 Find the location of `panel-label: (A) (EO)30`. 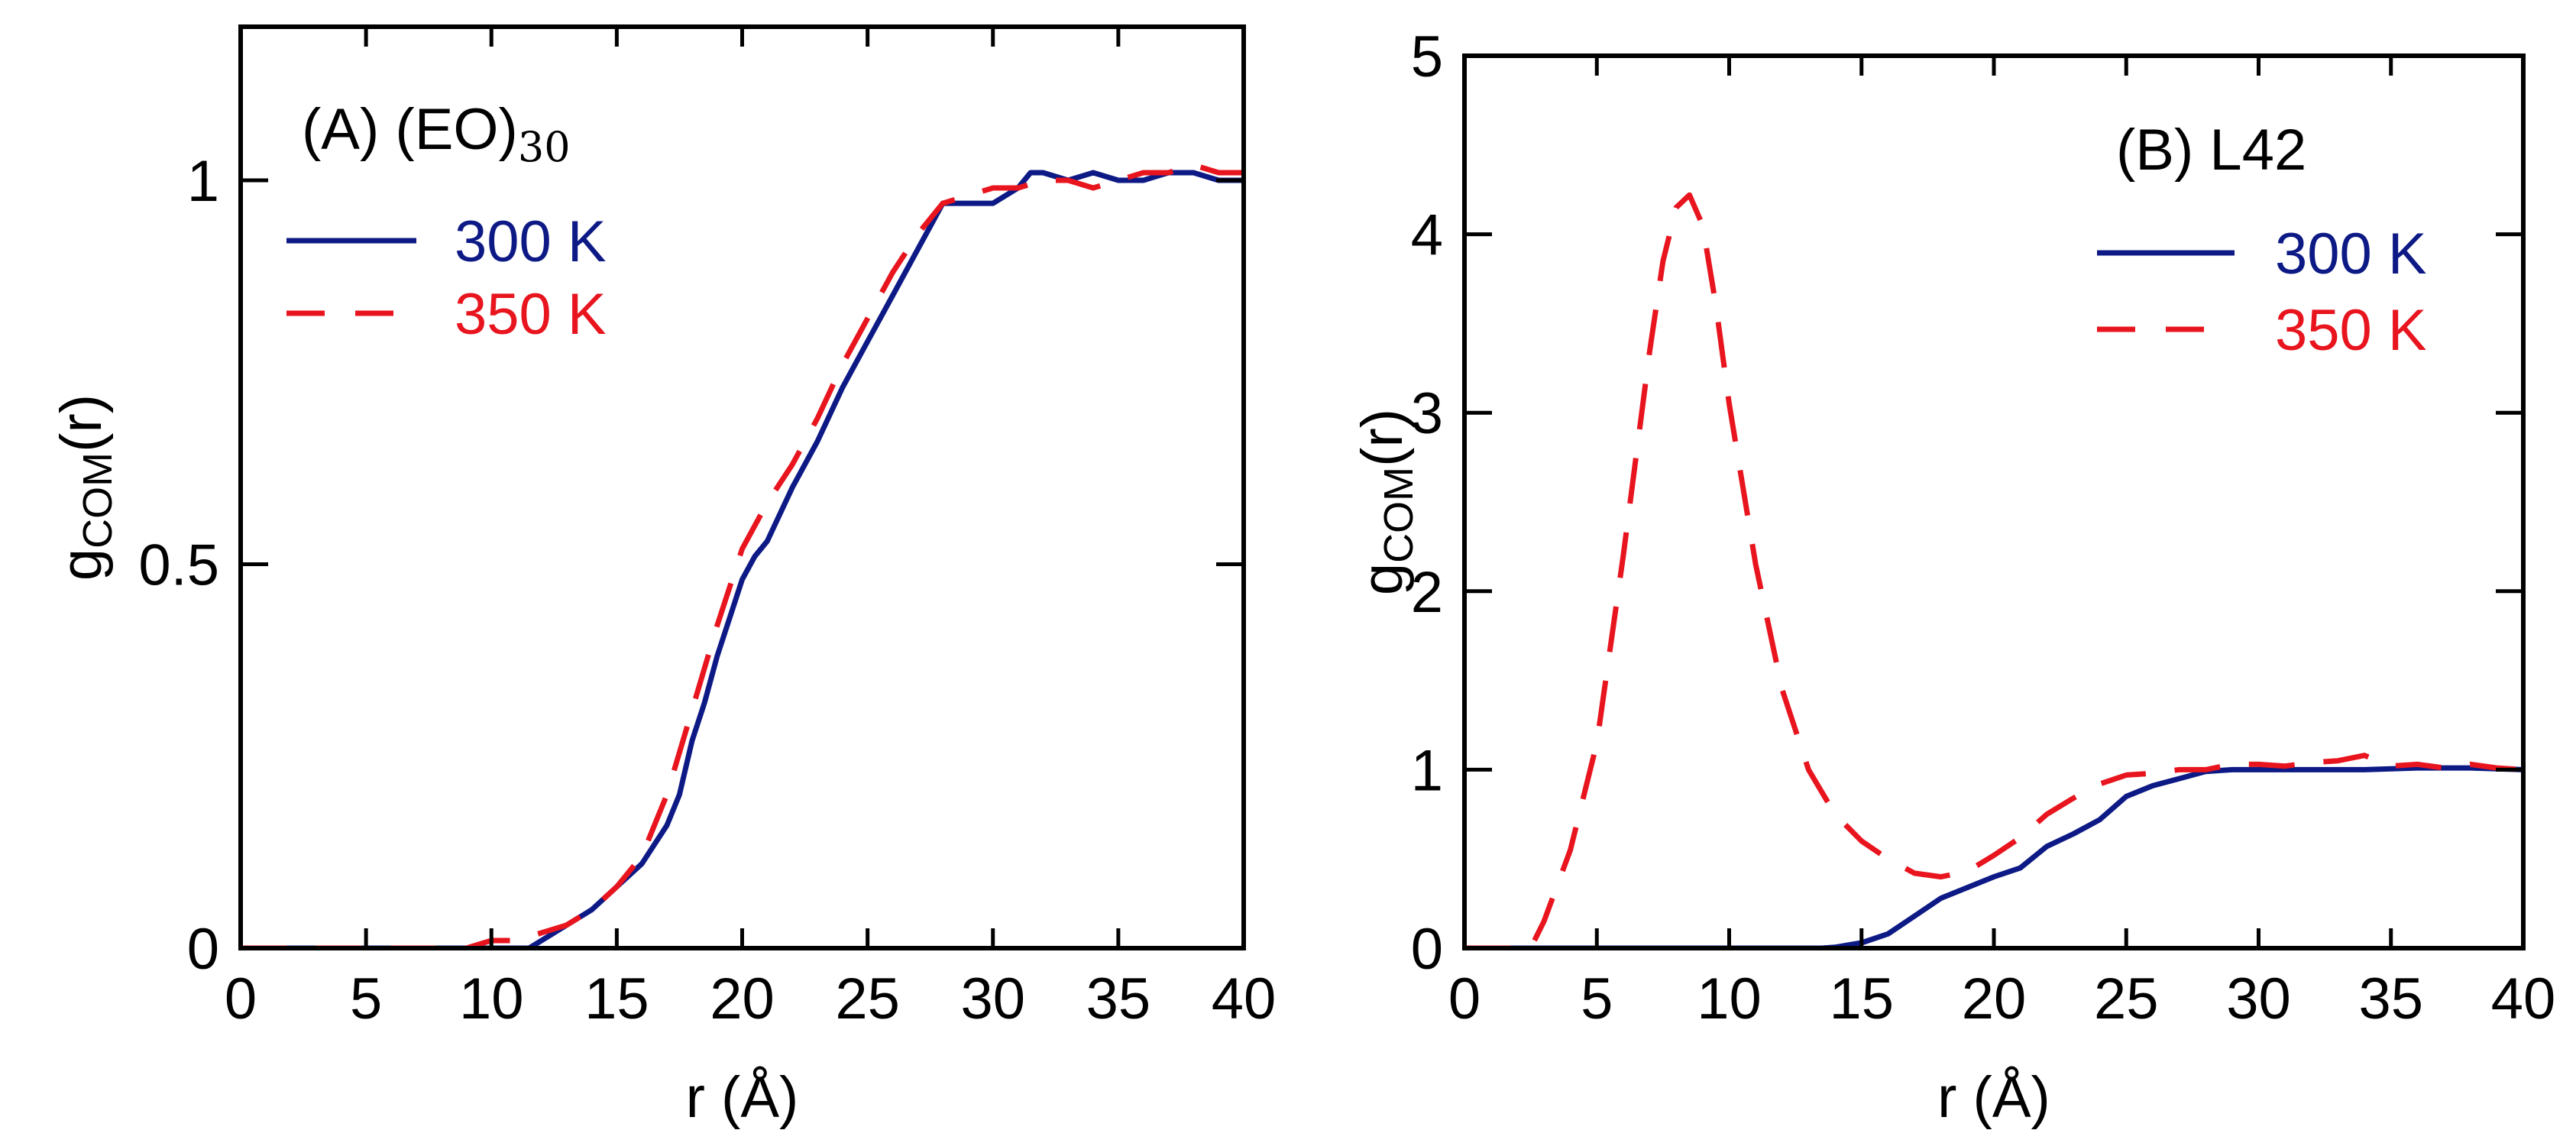

panel-label: (A) (EO)30 is located at coordinates (436, 134).